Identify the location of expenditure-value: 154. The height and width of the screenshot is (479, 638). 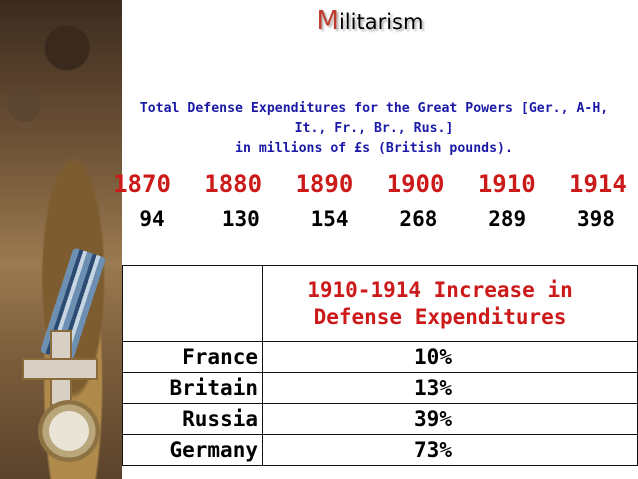
(329, 219).